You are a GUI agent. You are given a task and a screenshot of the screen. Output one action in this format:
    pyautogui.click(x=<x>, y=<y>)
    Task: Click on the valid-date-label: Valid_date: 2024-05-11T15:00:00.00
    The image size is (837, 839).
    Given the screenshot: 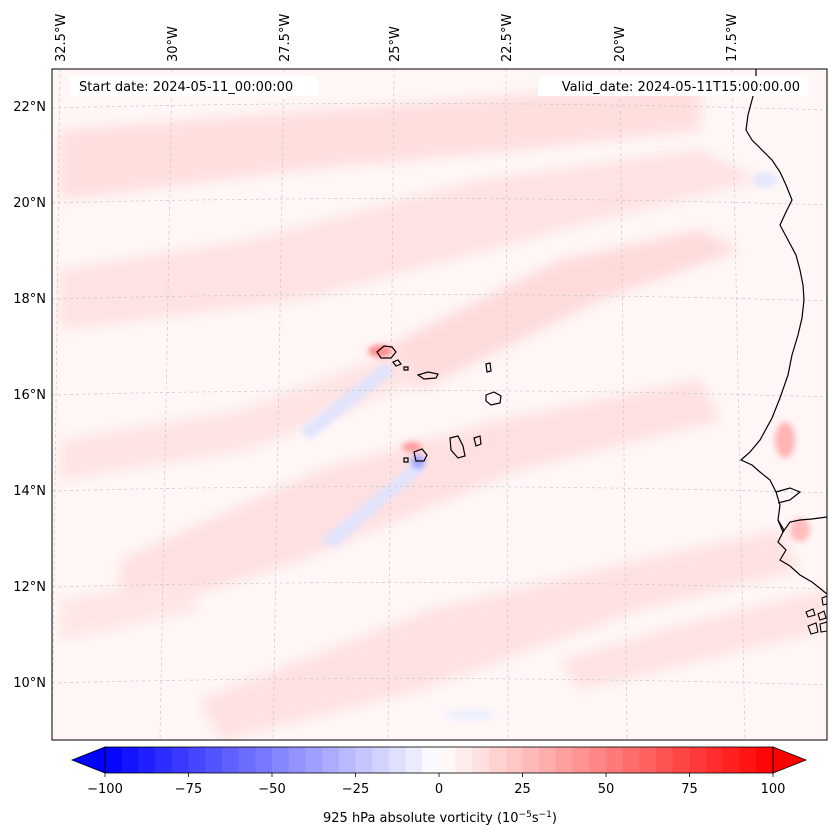 What is the action you would take?
    pyautogui.click(x=681, y=87)
    